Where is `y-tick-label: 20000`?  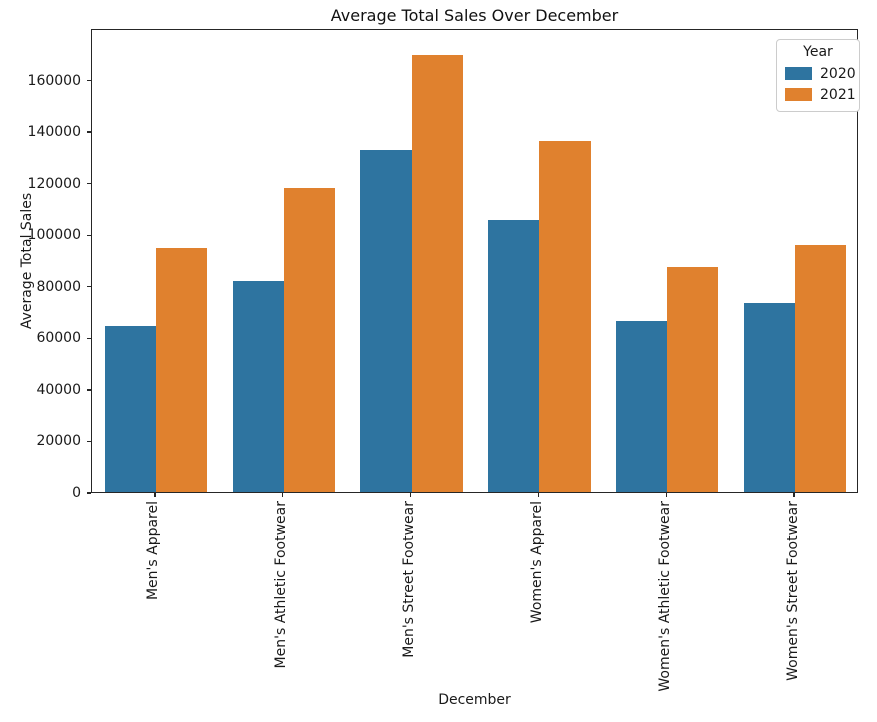
y-tick-label: 20000 is located at coordinates (58, 441).